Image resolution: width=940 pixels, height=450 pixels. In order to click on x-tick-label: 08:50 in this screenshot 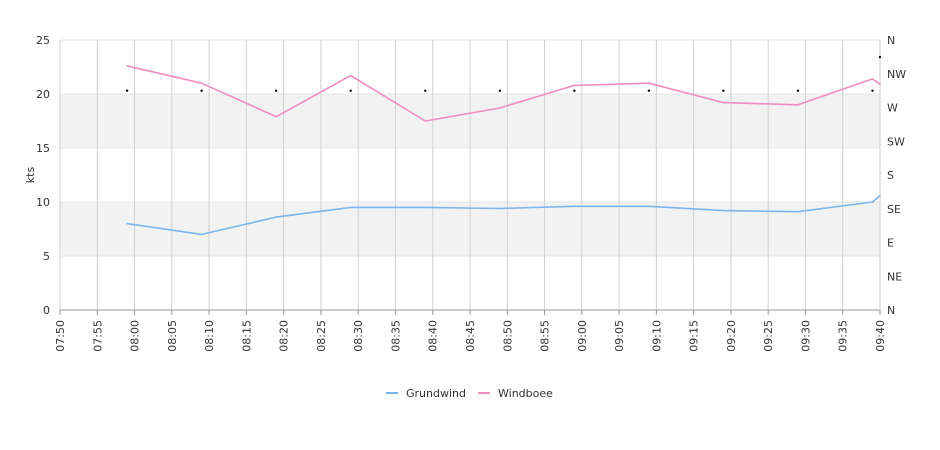, I will do `click(507, 336)`.